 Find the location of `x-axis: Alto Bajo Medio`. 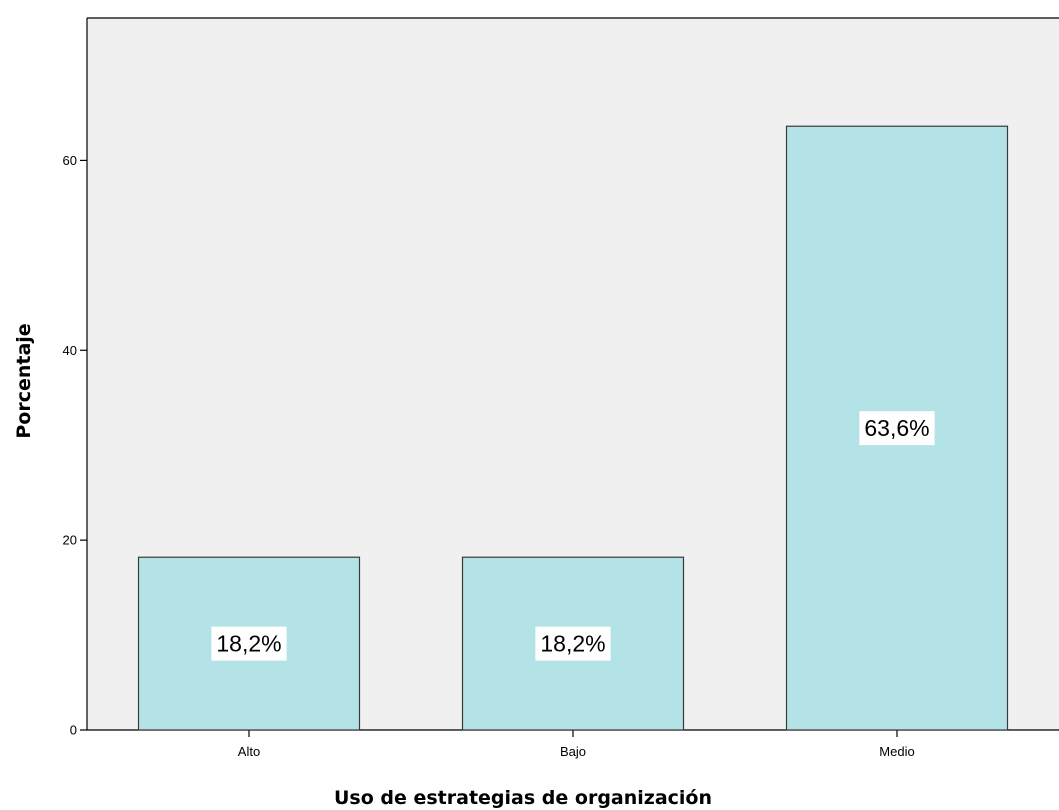

x-axis: Alto Bajo Medio is located at coordinates (573, 744).